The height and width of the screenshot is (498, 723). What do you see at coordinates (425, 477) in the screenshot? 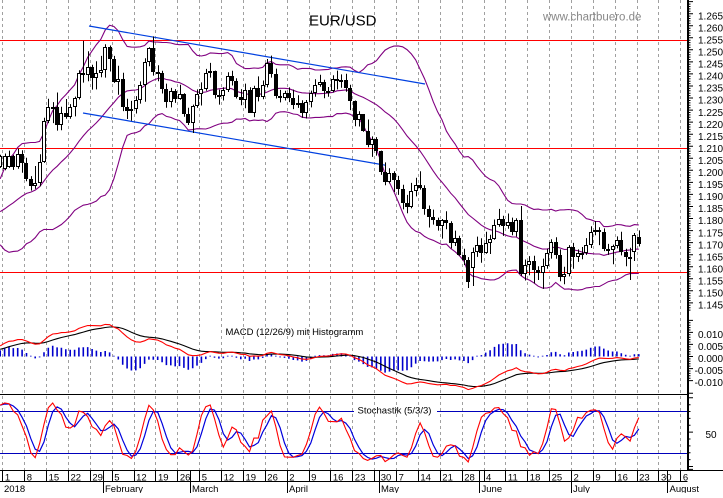
I see `svg-text: 14` at bounding box center [425, 477].